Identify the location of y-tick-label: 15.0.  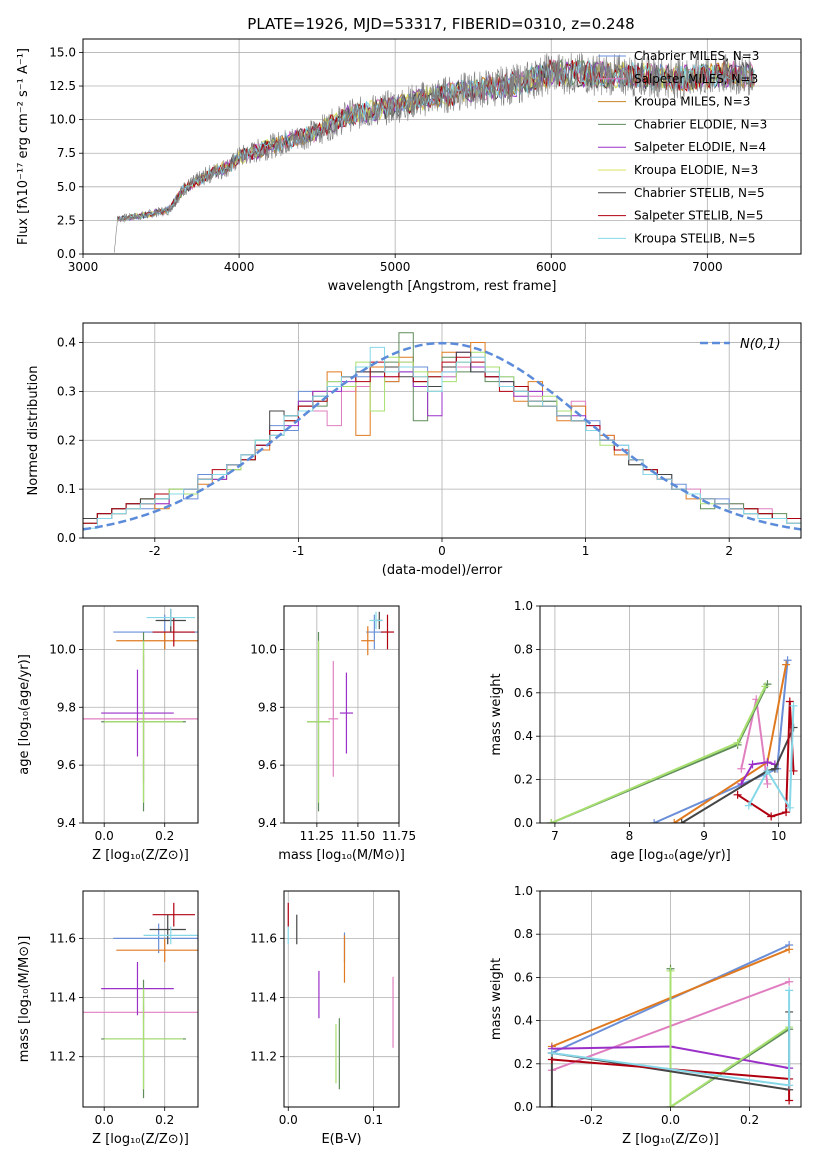
(62, 52).